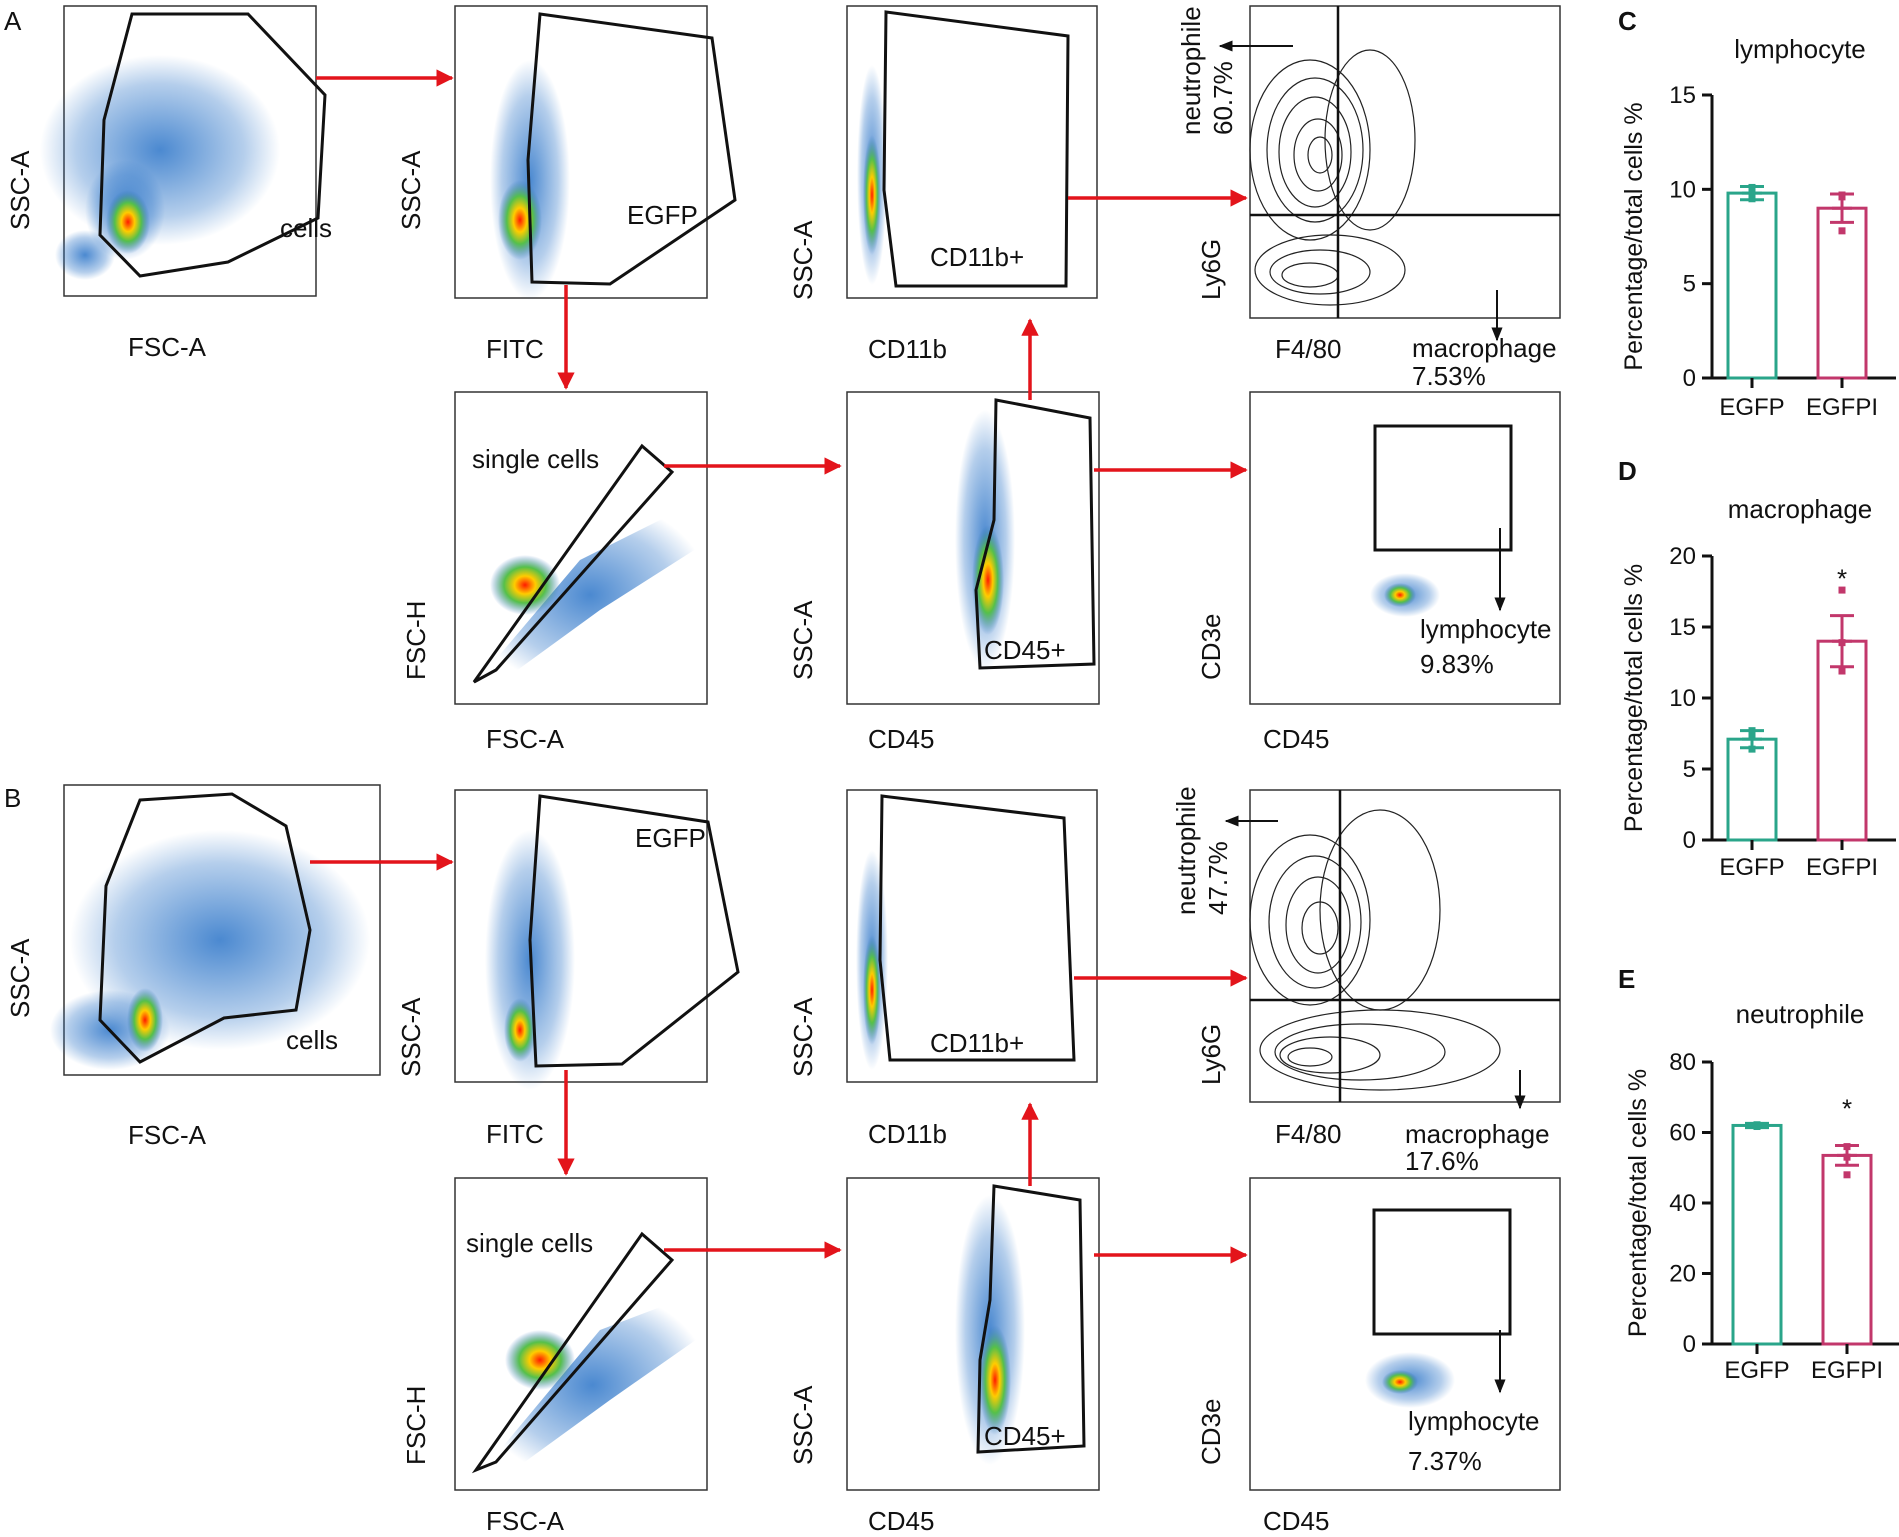  Describe the element at coordinates (1847, 1249) in the screenshot. I see `bar-egfpi` at that location.